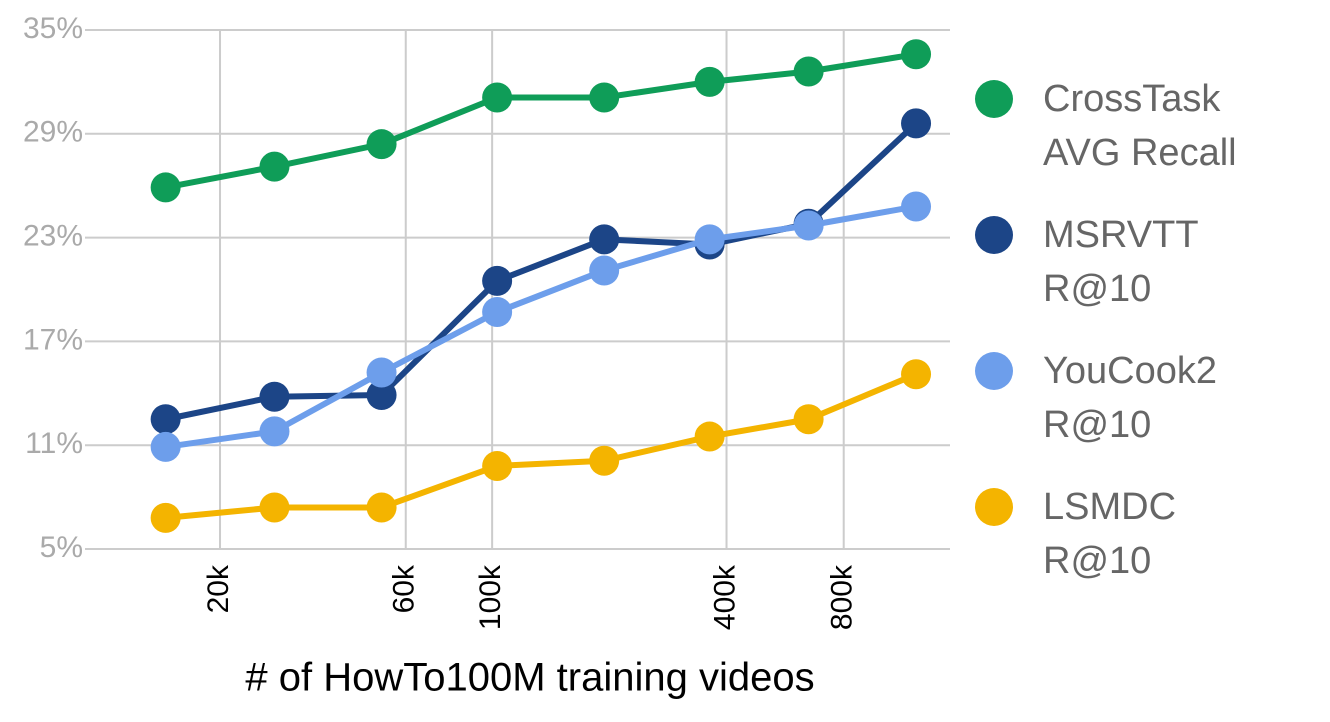 The width and height of the screenshot is (1330, 722). Describe the element at coordinates (53, 339) in the screenshot. I see `y-tick-label: 17%` at that location.